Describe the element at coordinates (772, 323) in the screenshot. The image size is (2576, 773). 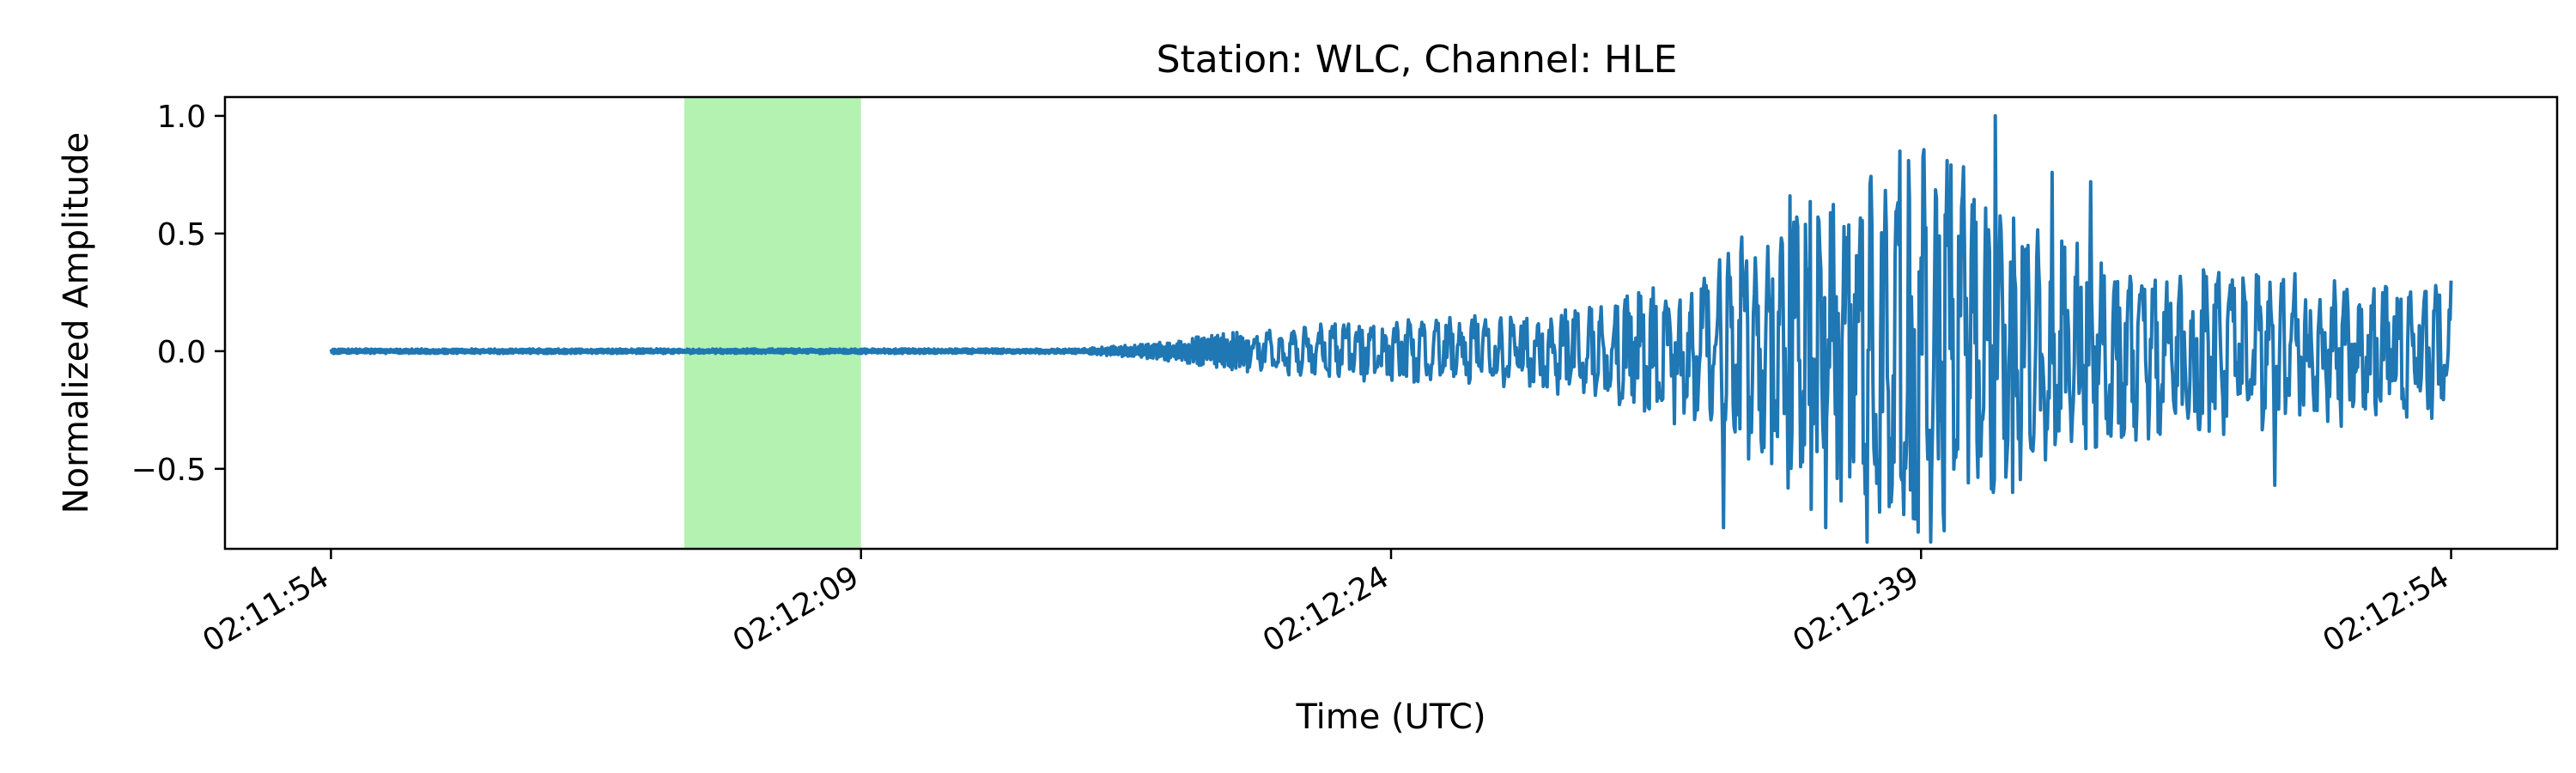
I see `highlight-span` at that location.